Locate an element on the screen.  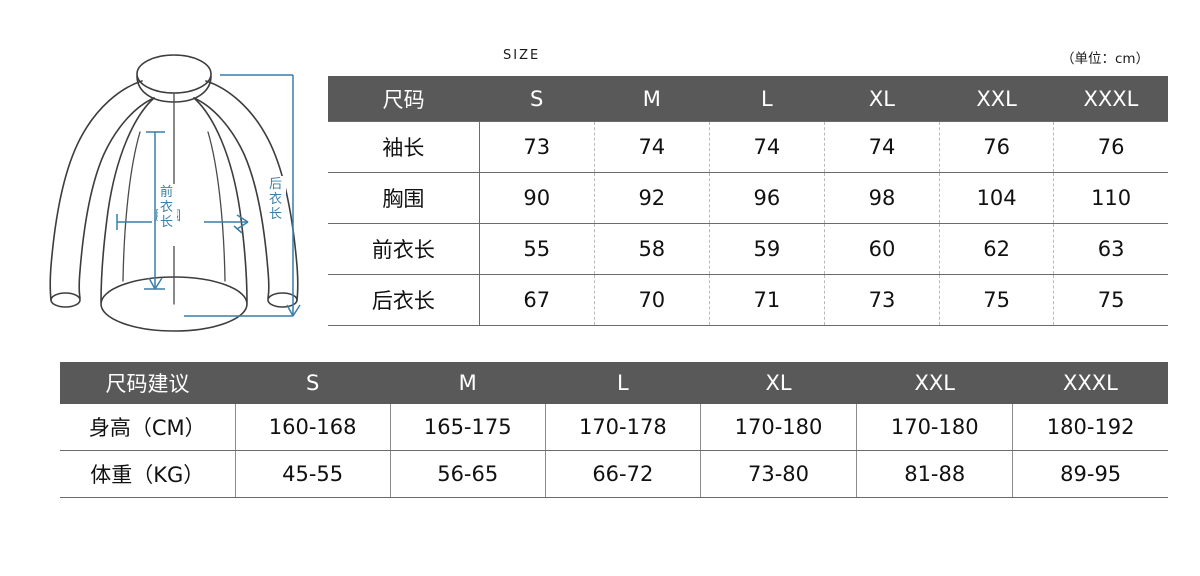
measurement-row-2-cell-2: 59 is located at coordinates (767, 249).